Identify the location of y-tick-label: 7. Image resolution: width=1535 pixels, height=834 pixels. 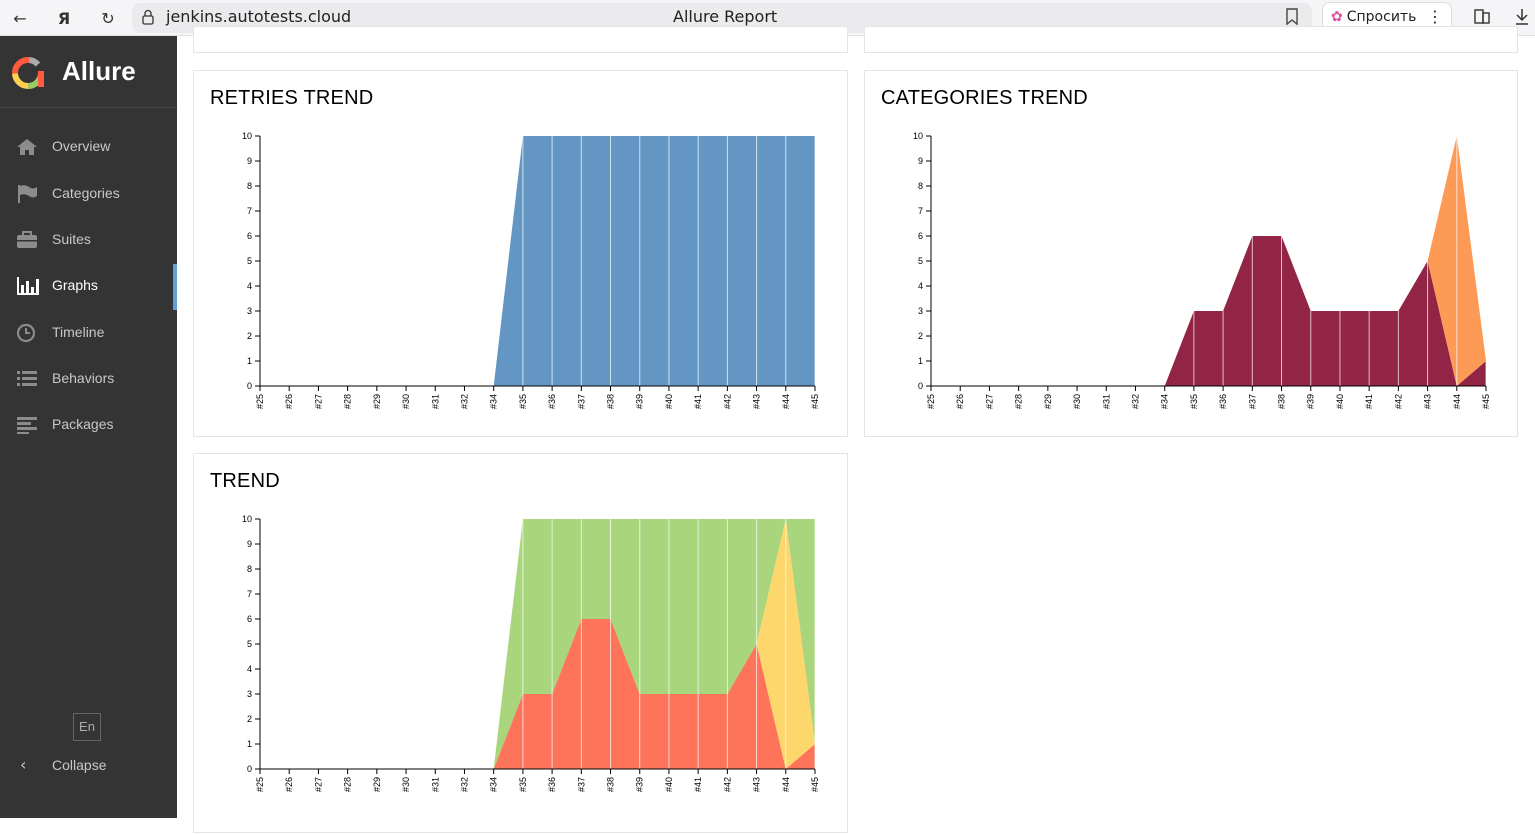
(249, 594).